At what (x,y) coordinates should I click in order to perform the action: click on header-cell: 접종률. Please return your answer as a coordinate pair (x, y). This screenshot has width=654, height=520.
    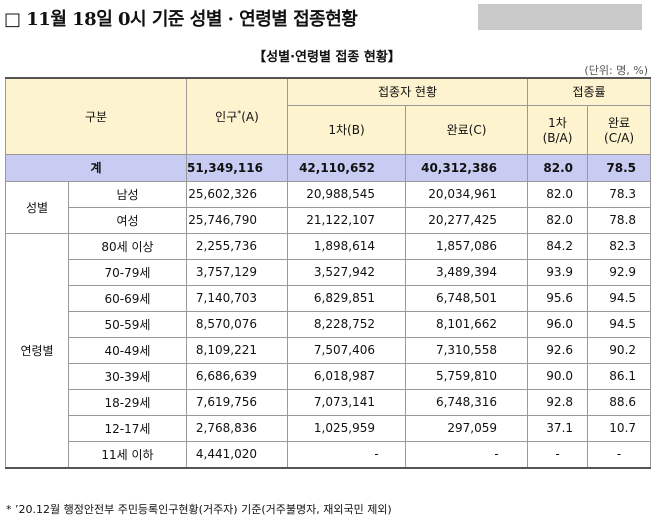
    Looking at the image, I should click on (589, 91).